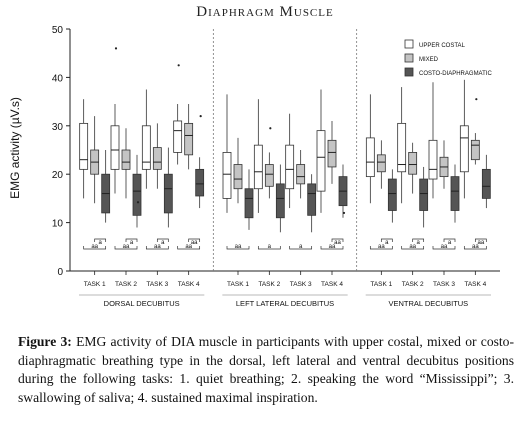 This screenshot has height=437, width=526. What do you see at coordinates (285, 303) in the screenshot?
I see `group-label: LEFT LATERAL DECUBITUS` at bounding box center [285, 303].